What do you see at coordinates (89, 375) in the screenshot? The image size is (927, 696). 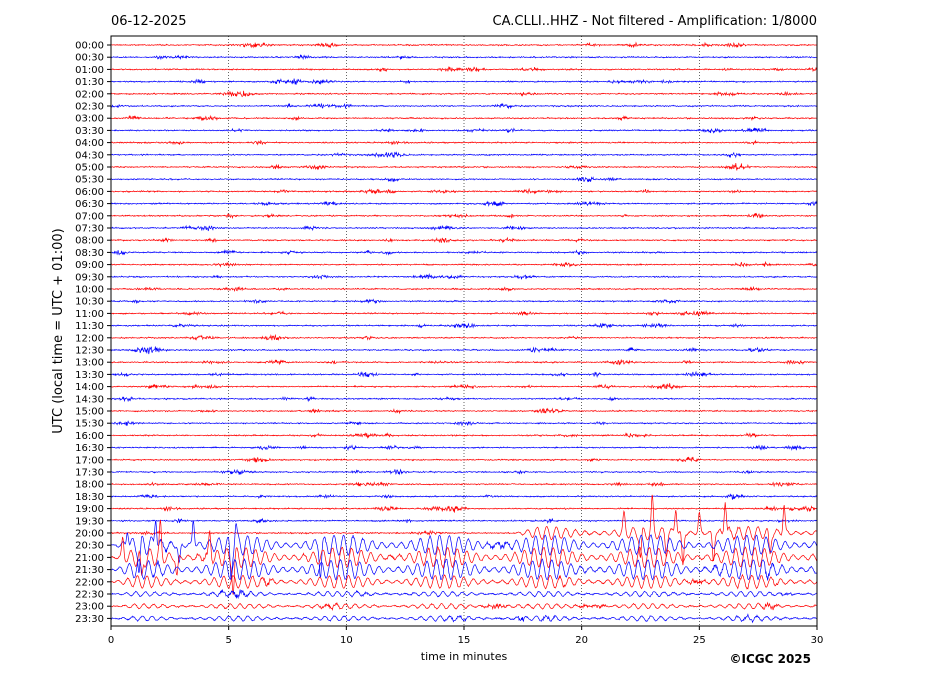 I see `row-label: 13:30` at bounding box center [89, 375].